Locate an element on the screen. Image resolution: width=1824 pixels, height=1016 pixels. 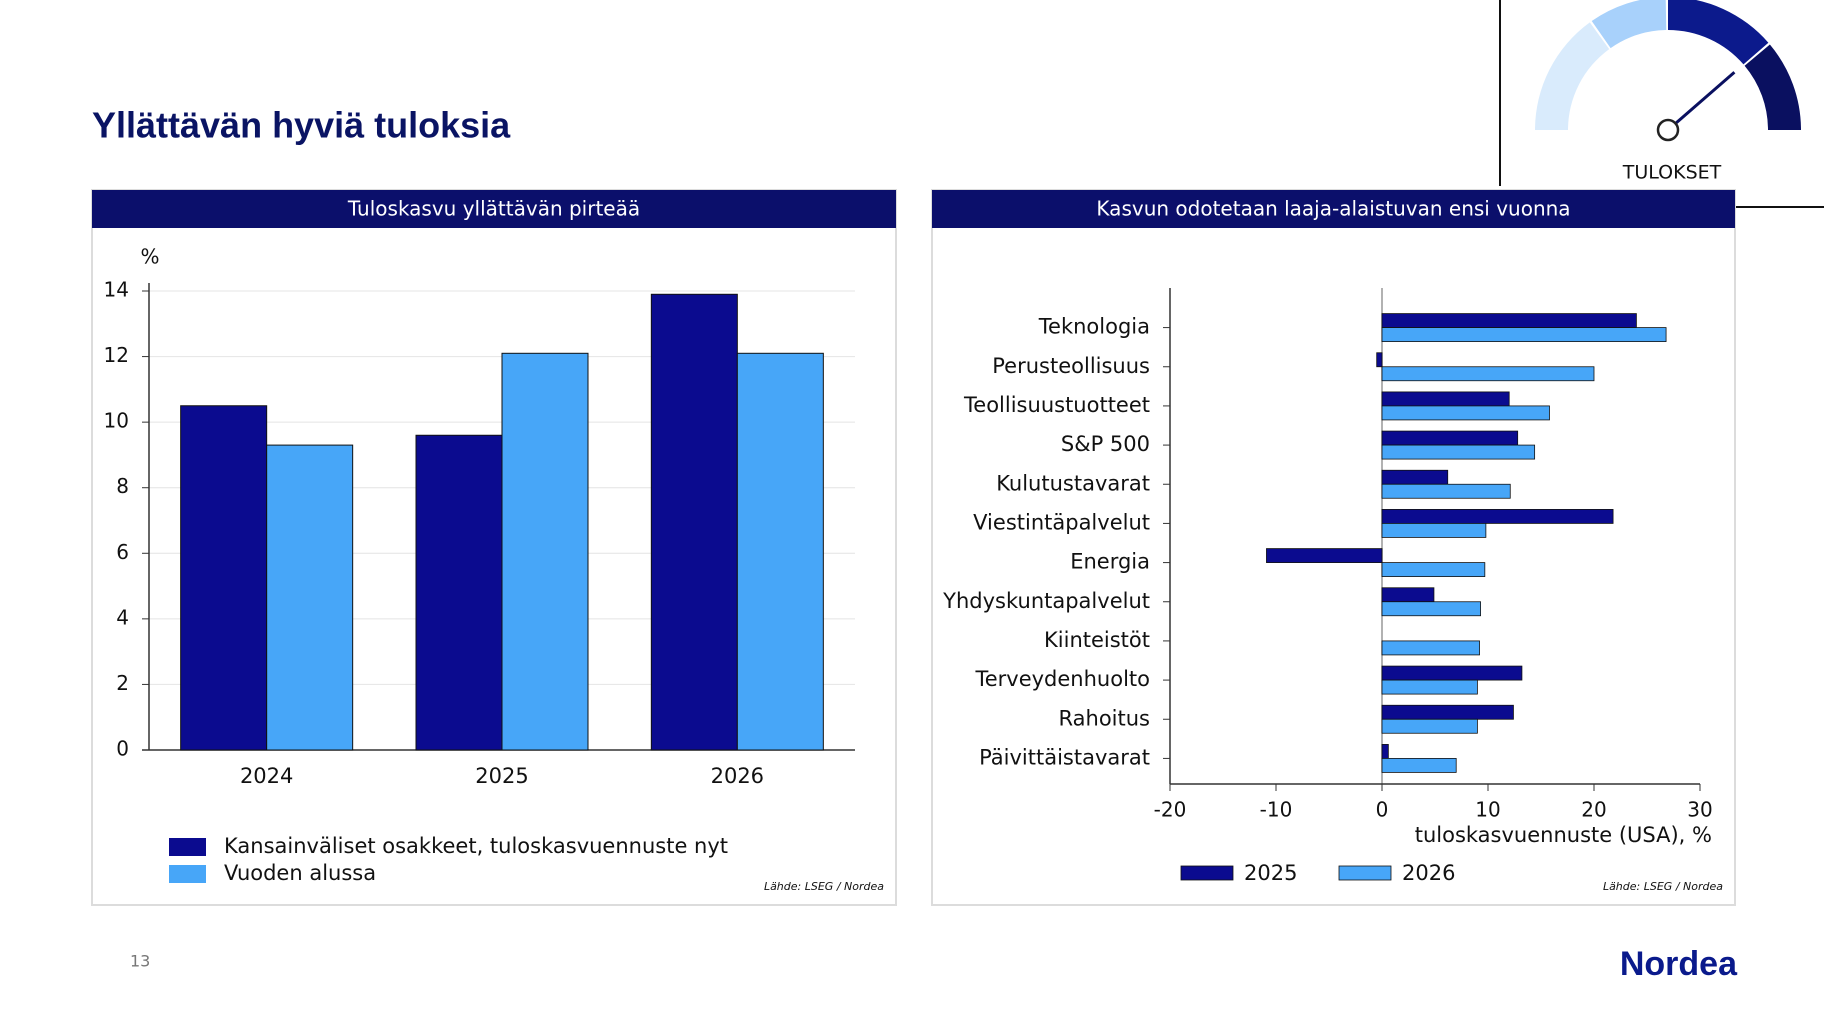
y-tick-label: 6 is located at coordinates (122, 552).